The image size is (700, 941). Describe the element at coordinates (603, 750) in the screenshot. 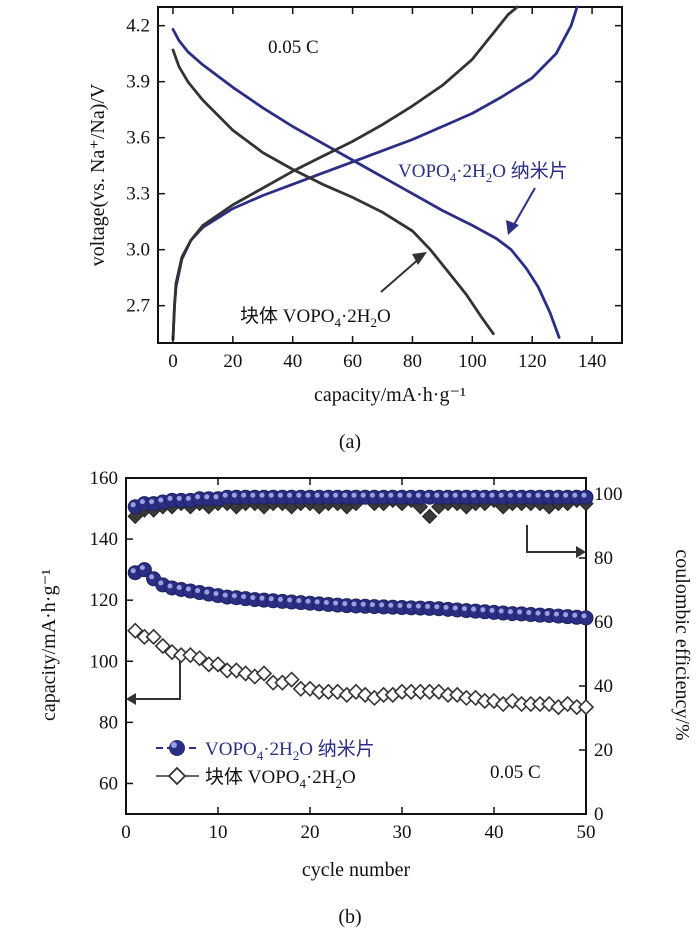

I see `panel-b-y2tick-label: 20` at that location.